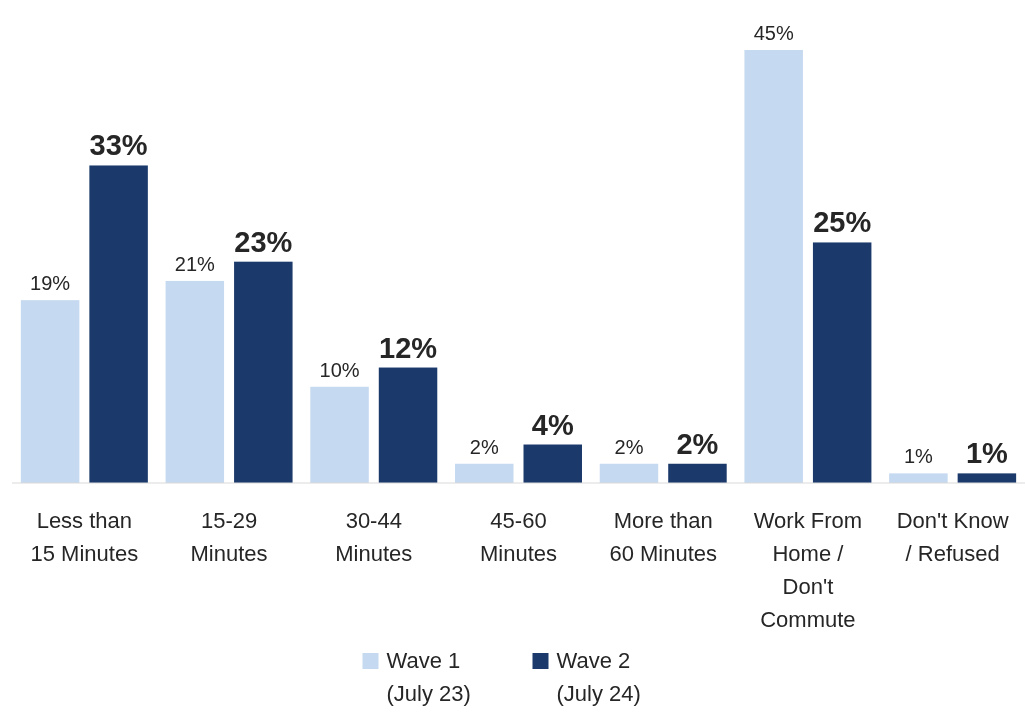 This screenshot has height=718, width=1025. I want to click on x-tick-label: More than 60 Minutes, so click(663, 537).